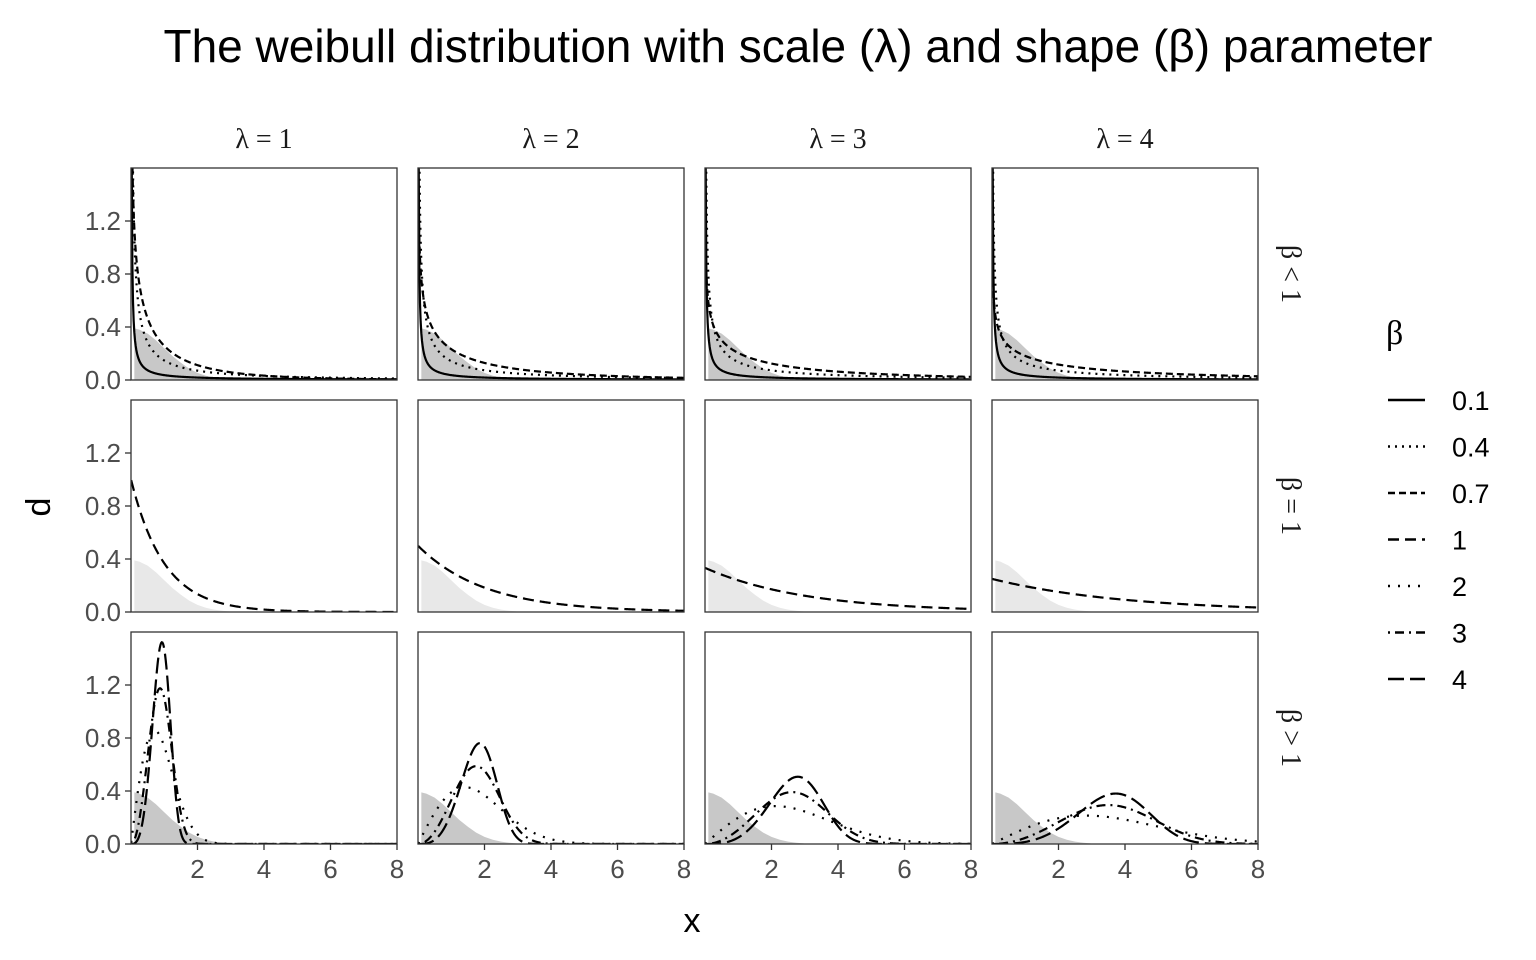  Describe the element at coordinates (1471, 448) in the screenshot. I see `legend-label-0.4: 0.4` at that location.